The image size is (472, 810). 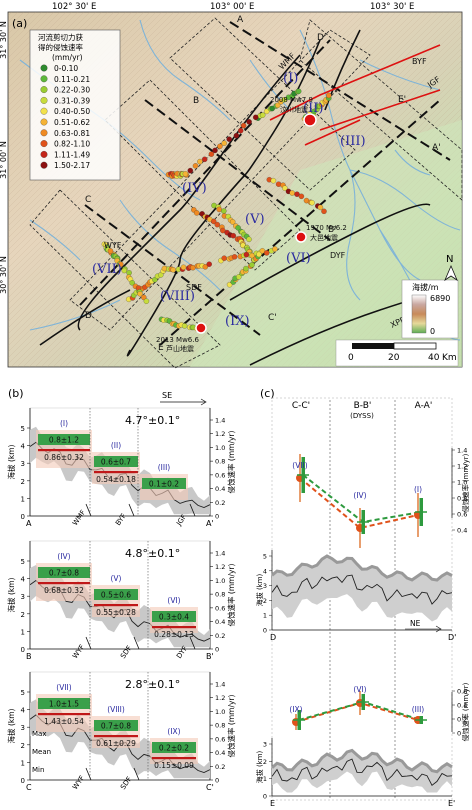 I want to click on green-rate-value: 0.7±0.8, so click(x=64, y=573).